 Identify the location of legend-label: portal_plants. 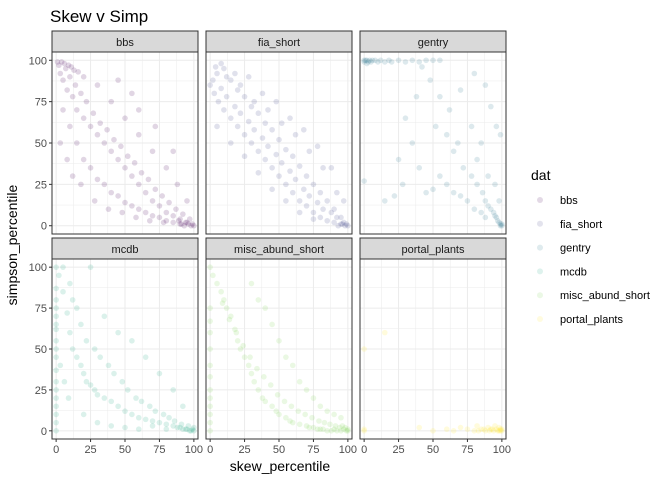
(591, 320).